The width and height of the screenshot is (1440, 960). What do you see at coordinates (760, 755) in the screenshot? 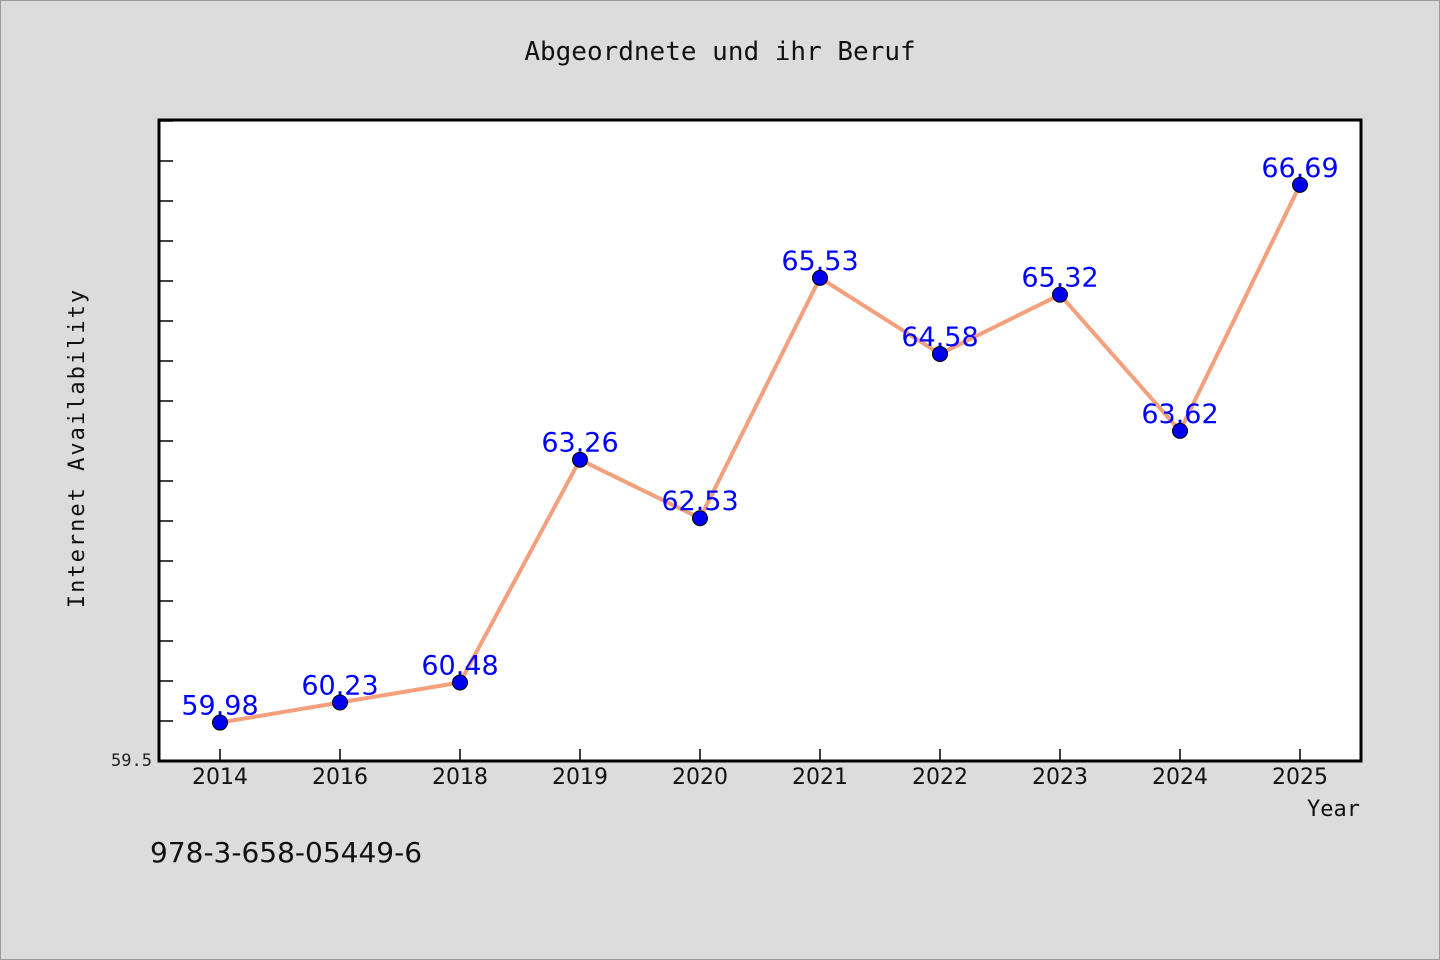
I see `x-axis-ticks` at bounding box center [760, 755].